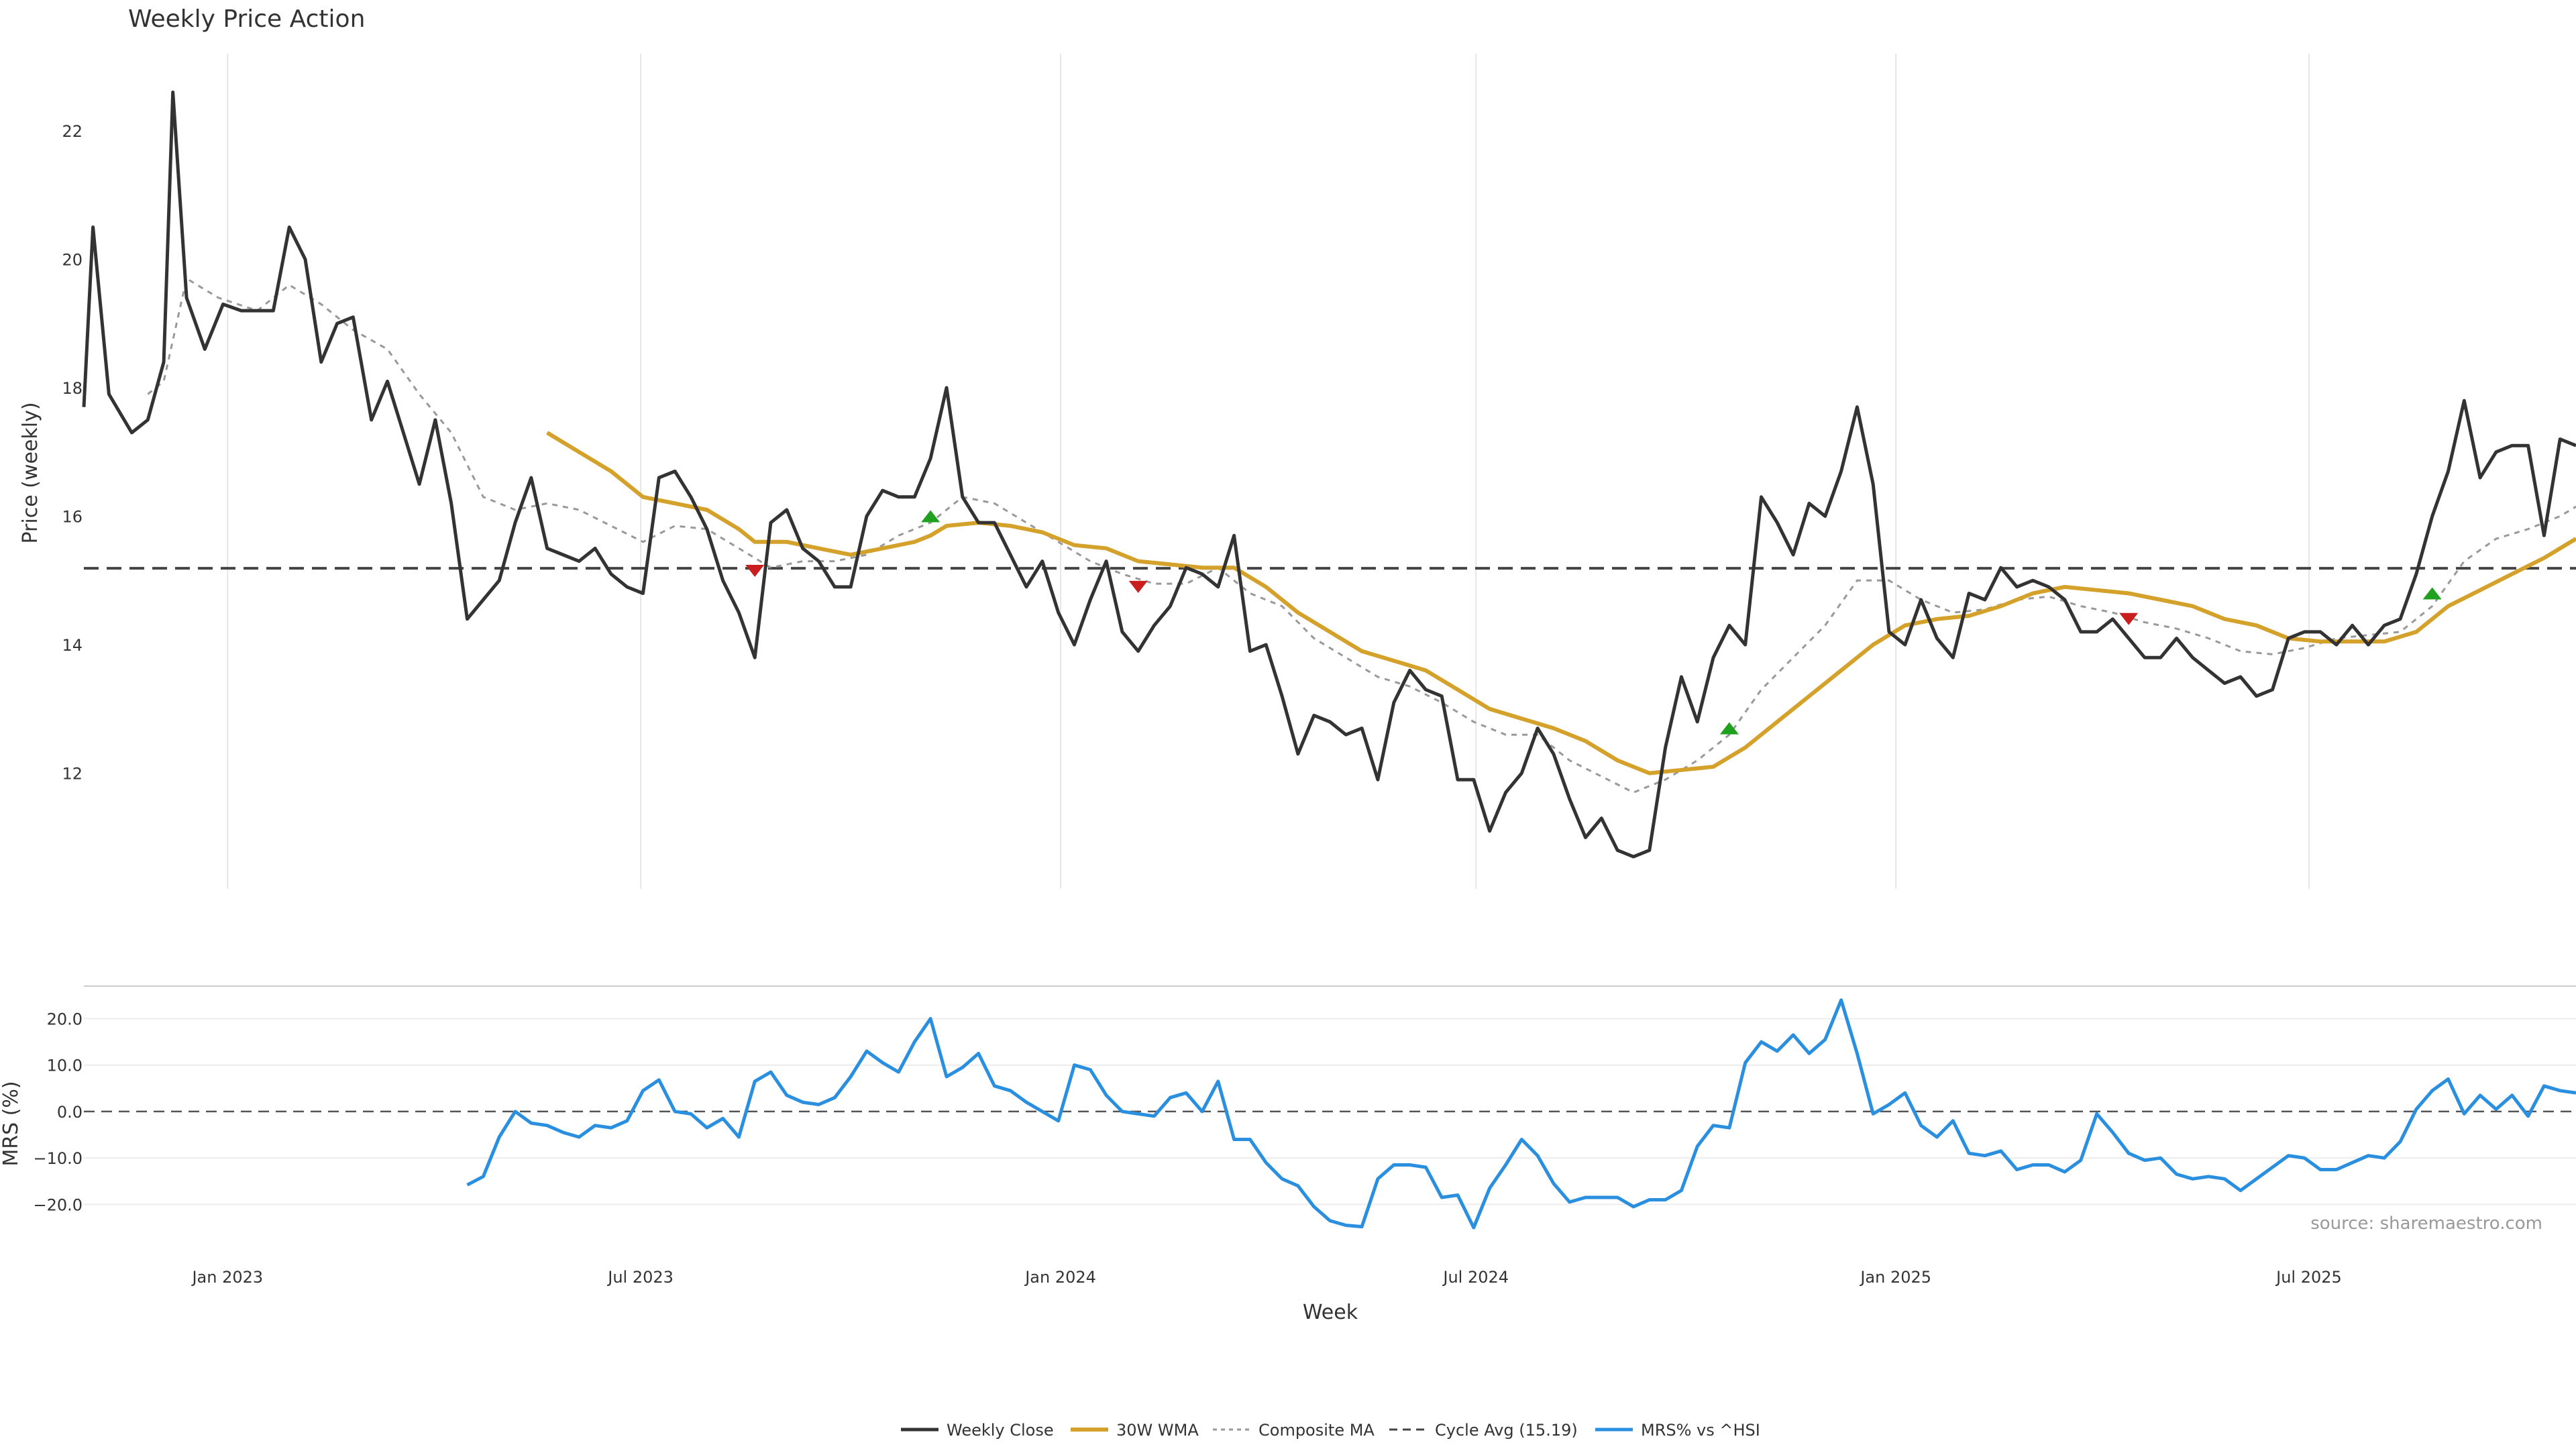 The height and width of the screenshot is (1449, 2576). I want to click on x-tick-label: Jan 2025, so click(1895, 1277).